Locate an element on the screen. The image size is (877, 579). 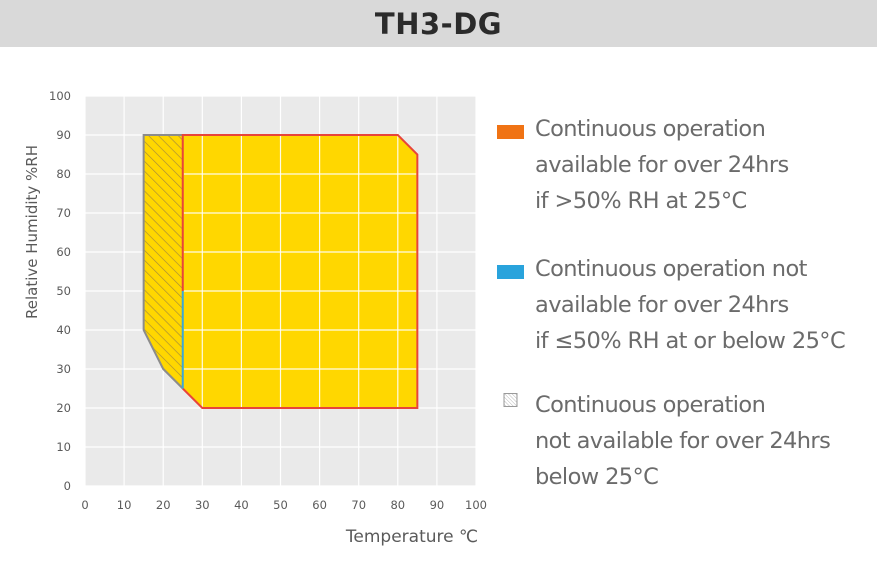
y-tick-label: 30 is located at coordinates (63, 369).